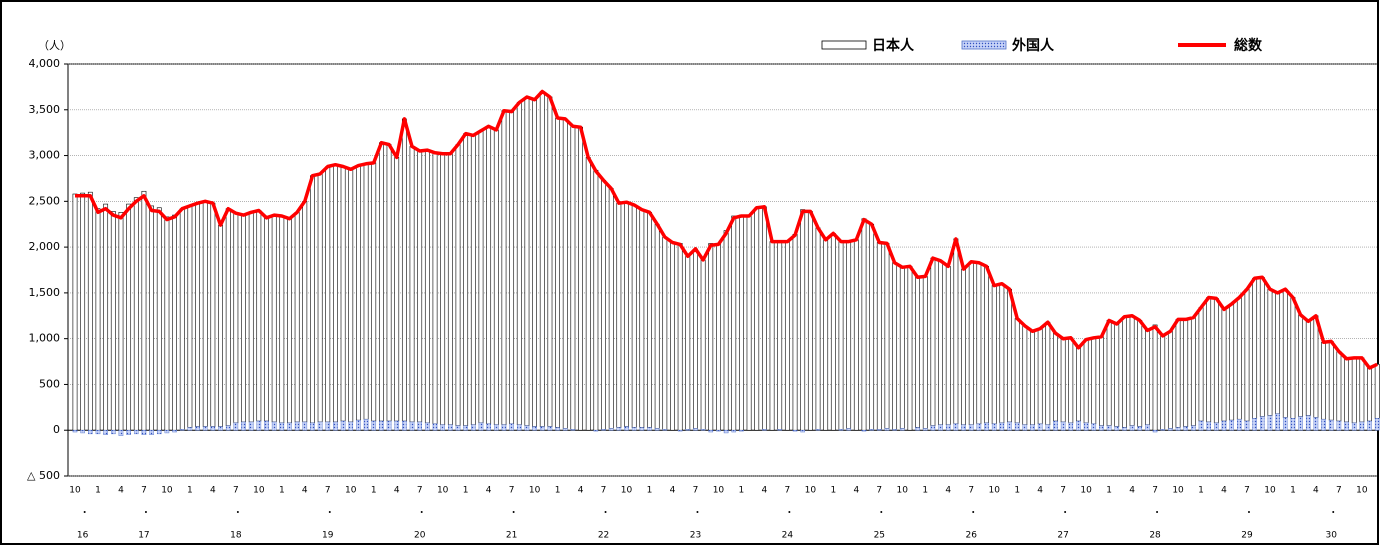  Describe the element at coordinates (45, 63) in the screenshot. I see `y-tick-label: 4,000` at that location.